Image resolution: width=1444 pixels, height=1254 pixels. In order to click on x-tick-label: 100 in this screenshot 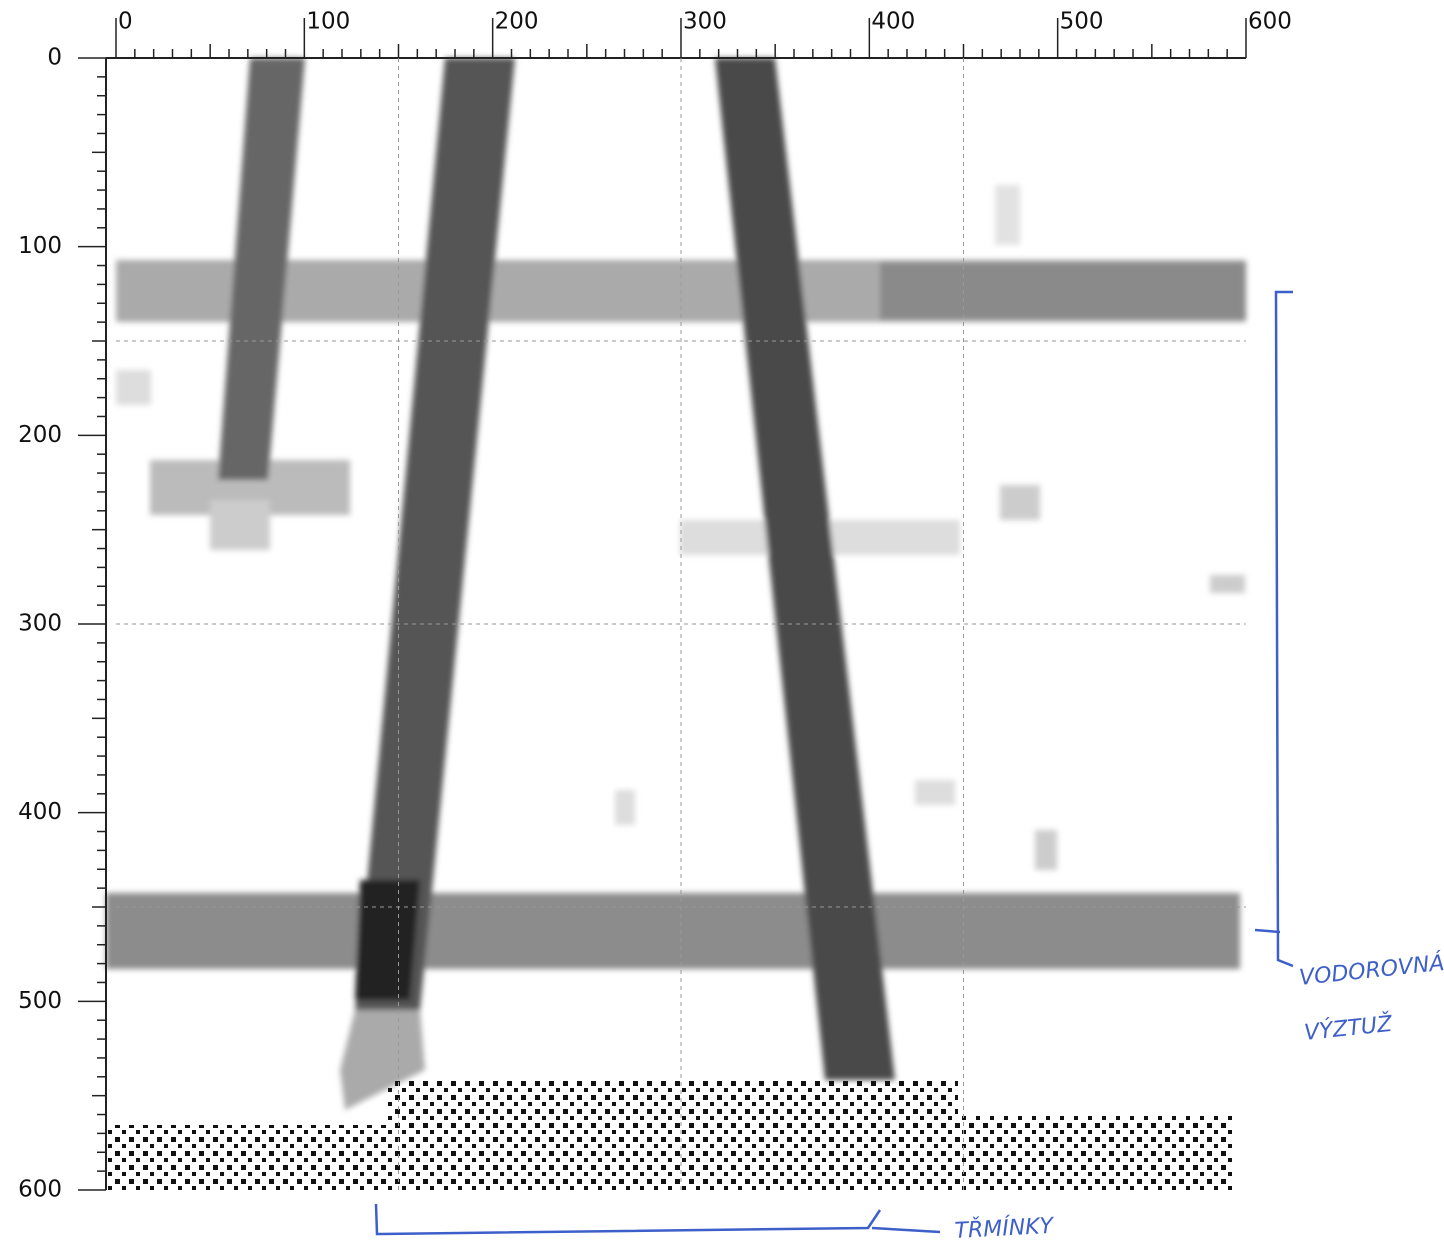, I will do `click(328, 22)`.